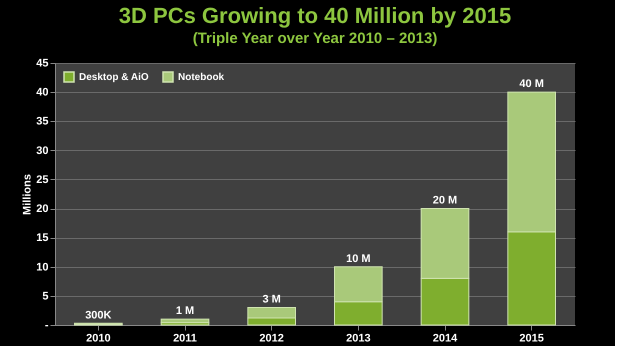  What do you see at coordinates (185, 338) in the screenshot?
I see `x-tick-label: 2011` at bounding box center [185, 338].